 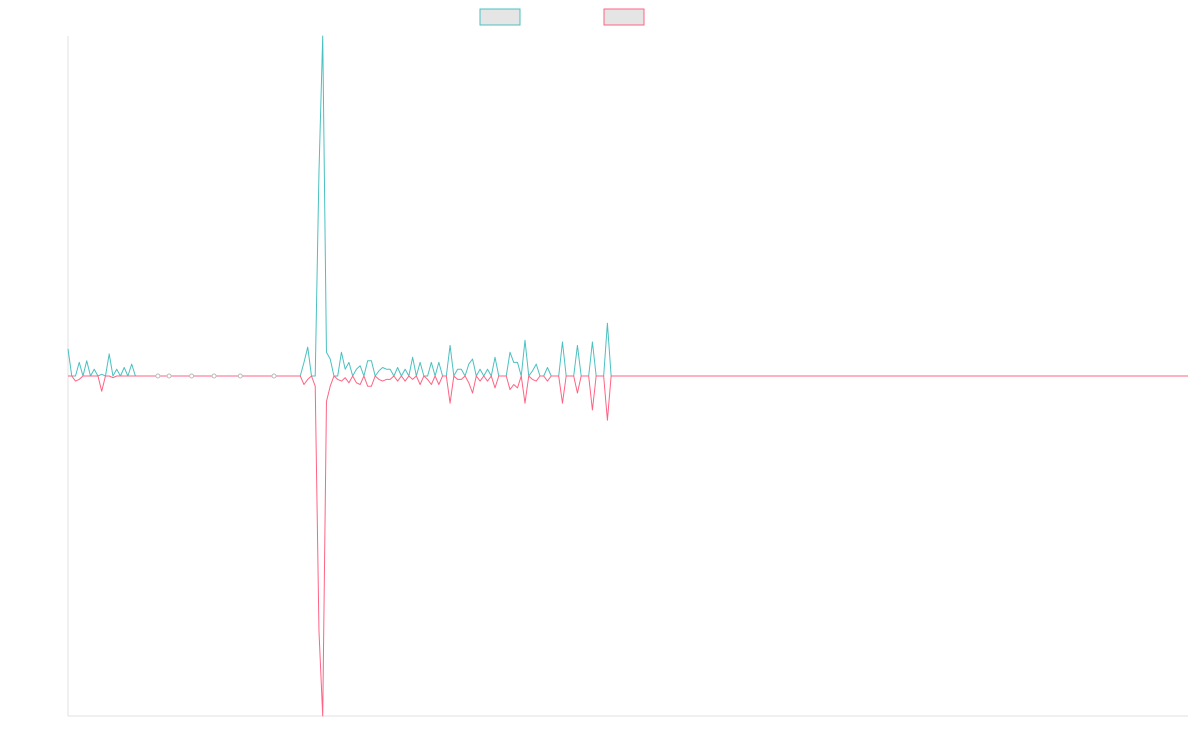 I want to click on marker-layer, so click(x=216, y=376).